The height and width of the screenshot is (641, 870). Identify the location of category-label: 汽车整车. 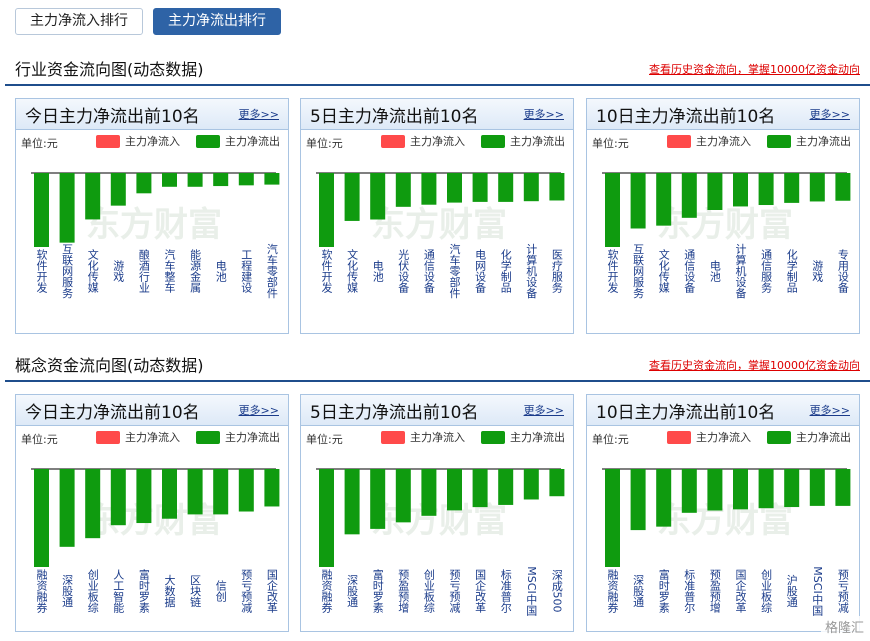
(169, 271).